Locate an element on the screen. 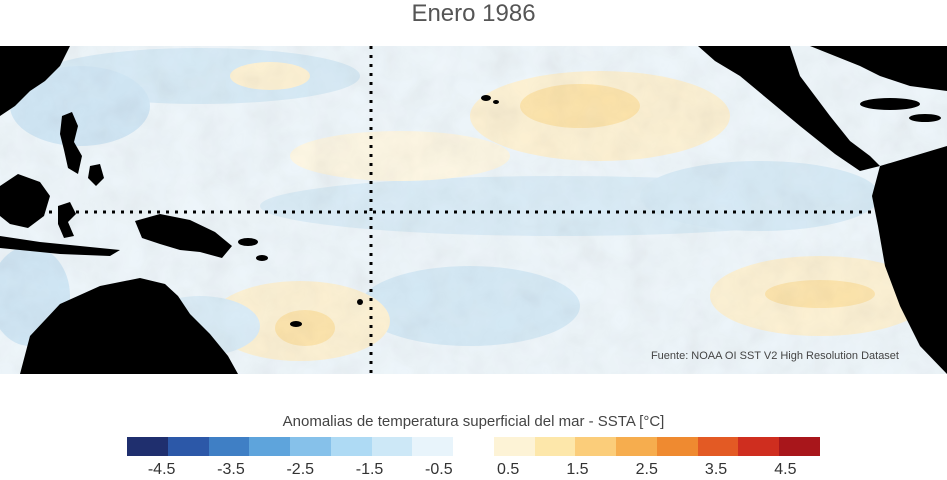  central-america is located at coordinates (789, 108).